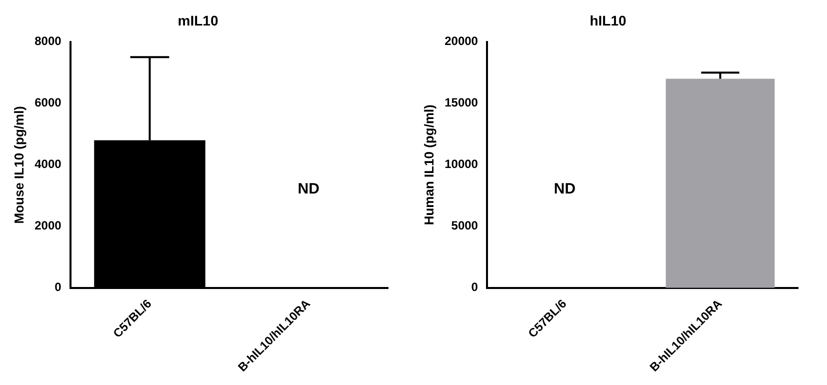 Image resolution: width=827 pixels, height=385 pixels. I want to click on chart-title: mIL10, so click(198, 20).